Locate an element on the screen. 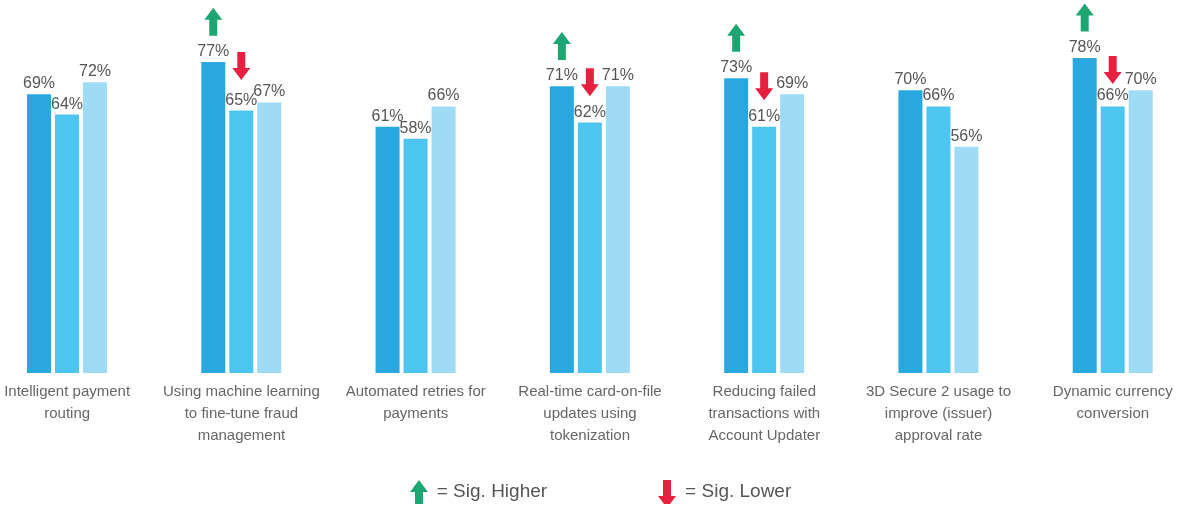 The width and height of the screenshot is (1200, 515). x-tick-label: Real-time card-on-file updates using tokenization is located at coordinates (590, 412).